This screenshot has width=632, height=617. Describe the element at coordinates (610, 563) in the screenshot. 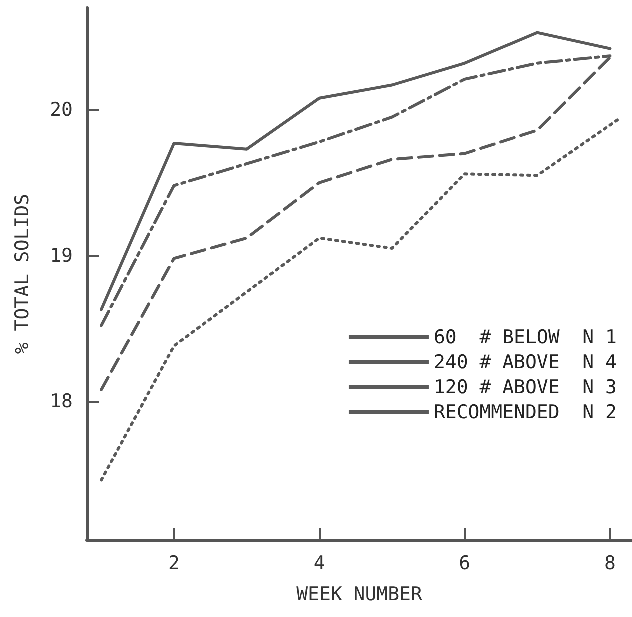

I see `x-tick-label: 8` at that location.